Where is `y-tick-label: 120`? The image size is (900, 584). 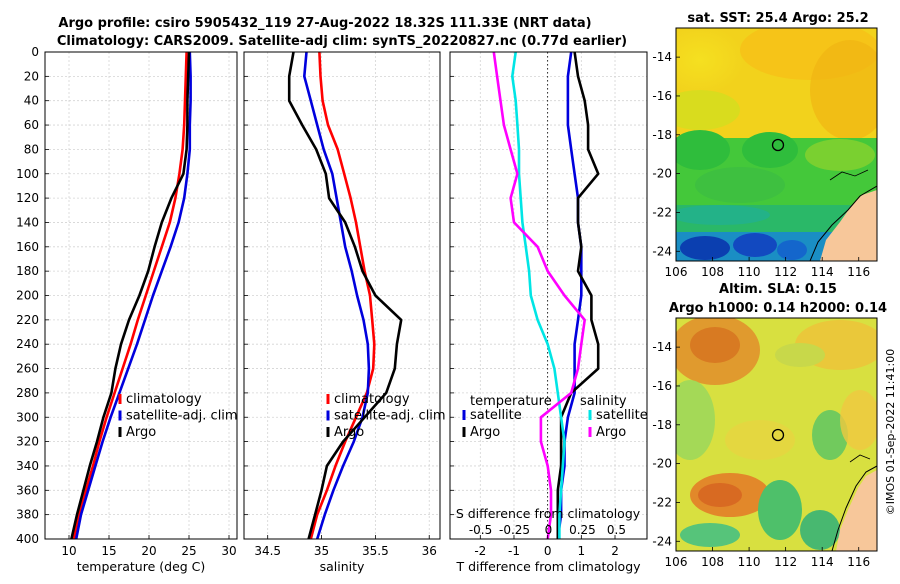
y-tick-label: 120 is located at coordinates (27, 198).